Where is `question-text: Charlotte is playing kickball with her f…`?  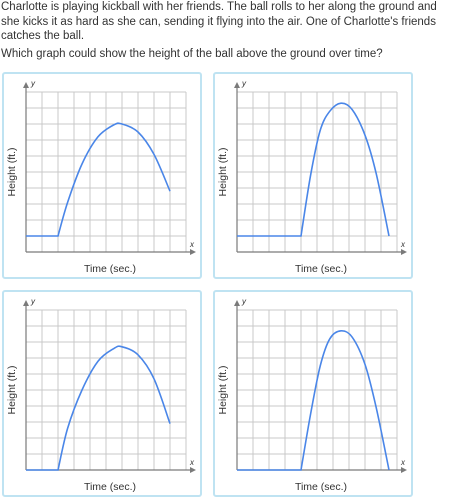
question-text: Charlotte is playing kickball with her f… is located at coordinates (219, 21).